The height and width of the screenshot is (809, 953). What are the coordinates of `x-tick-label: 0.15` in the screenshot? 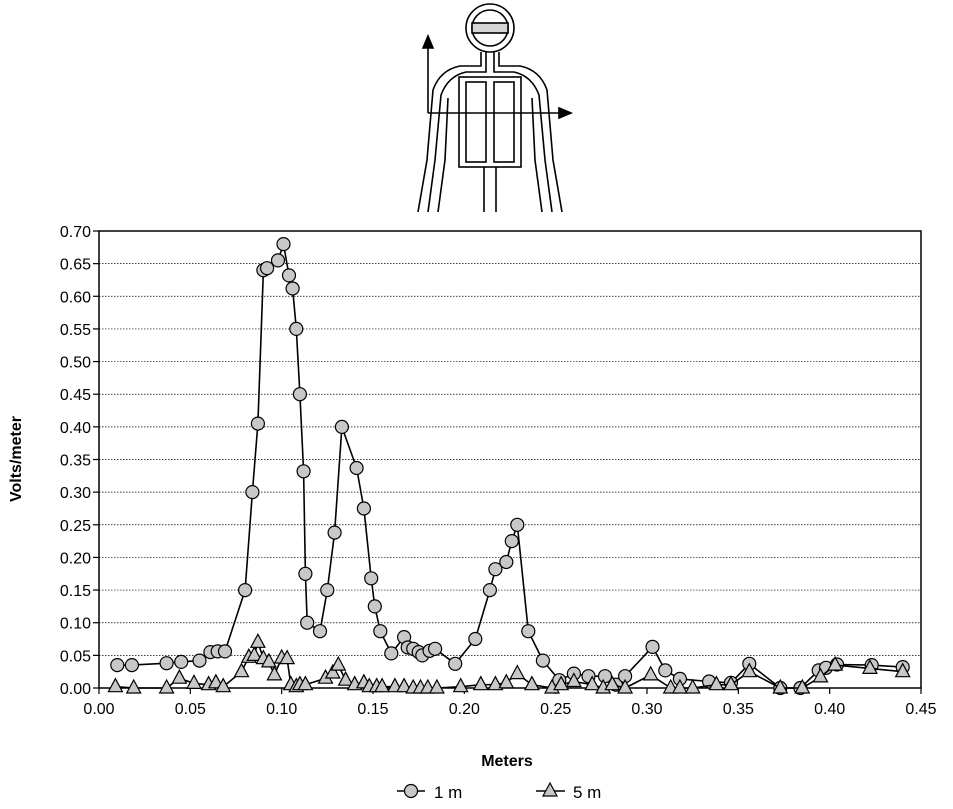 It's located at (372, 709).